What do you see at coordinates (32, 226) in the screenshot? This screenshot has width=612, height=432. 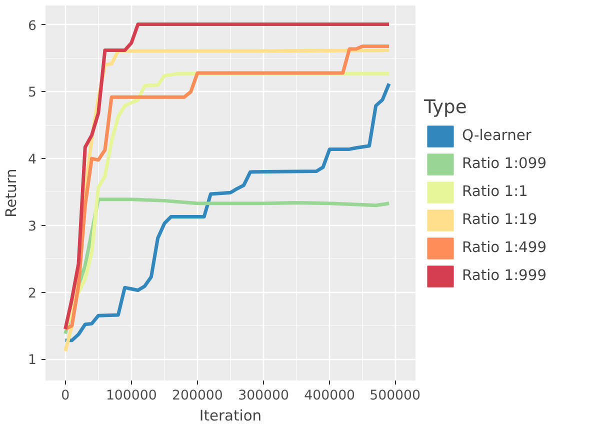 I see `y-tick-label: 3` at bounding box center [32, 226].